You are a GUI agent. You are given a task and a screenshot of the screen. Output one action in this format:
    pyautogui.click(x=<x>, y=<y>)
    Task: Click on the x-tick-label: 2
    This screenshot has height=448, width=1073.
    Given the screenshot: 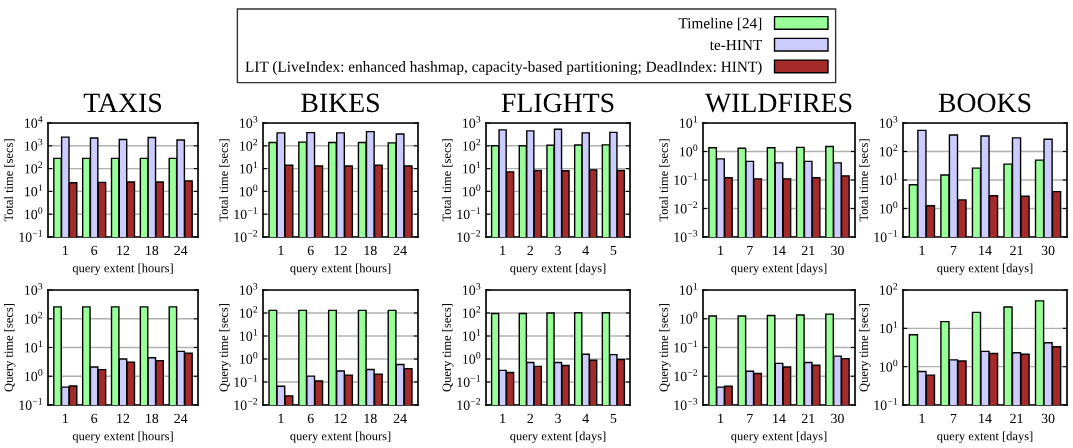 What is the action you would take?
    pyautogui.click(x=530, y=418)
    